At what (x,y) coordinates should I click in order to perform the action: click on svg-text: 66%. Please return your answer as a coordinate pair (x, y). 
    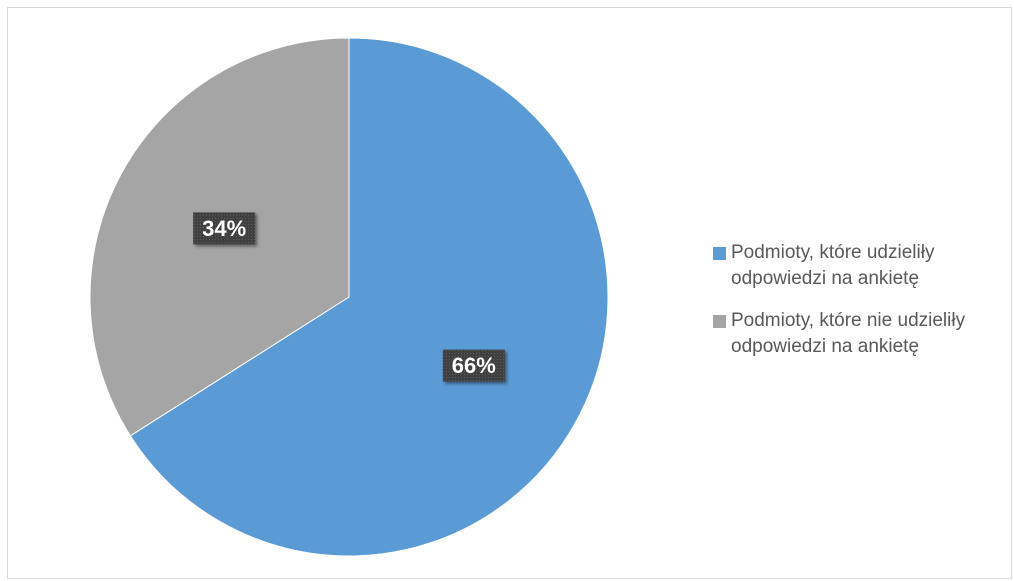
    Looking at the image, I should click on (474, 365).